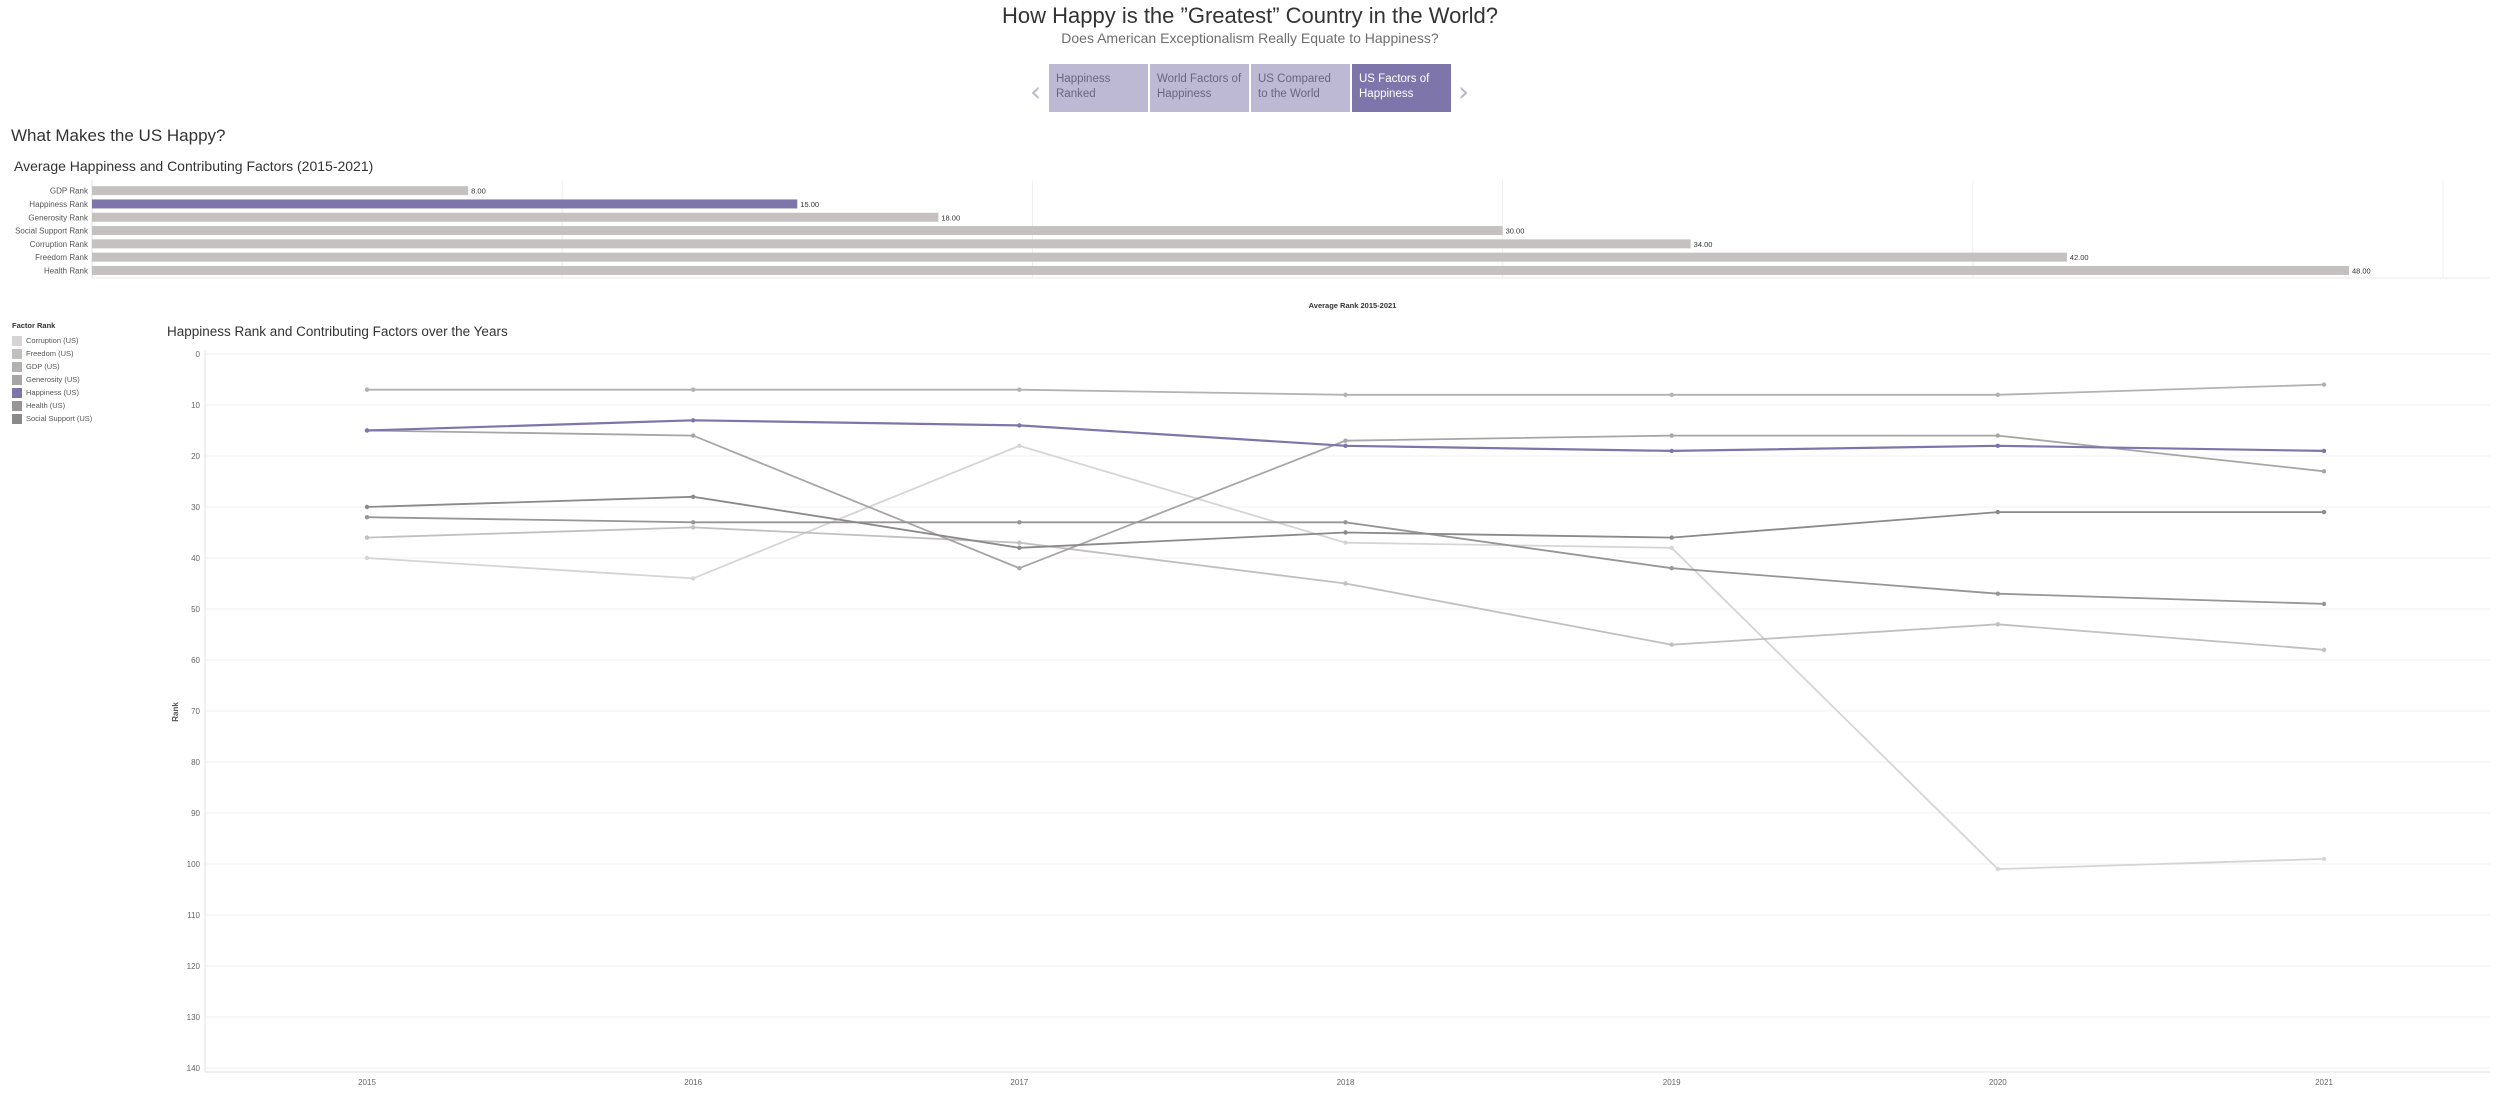 The image size is (2500, 1098). What do you see at coordinates (1672, 1082) in the screenshot?
I see `x-tick-label: 2019` at bounding box center [1672, 1082].